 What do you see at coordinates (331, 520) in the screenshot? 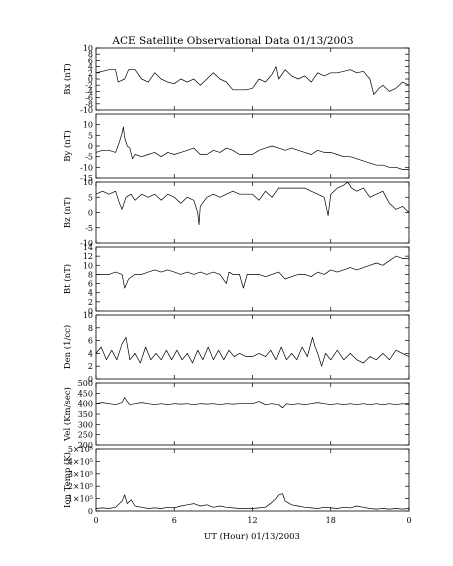
I see `x-tick-label: 18` at bounding box center [331, 520].